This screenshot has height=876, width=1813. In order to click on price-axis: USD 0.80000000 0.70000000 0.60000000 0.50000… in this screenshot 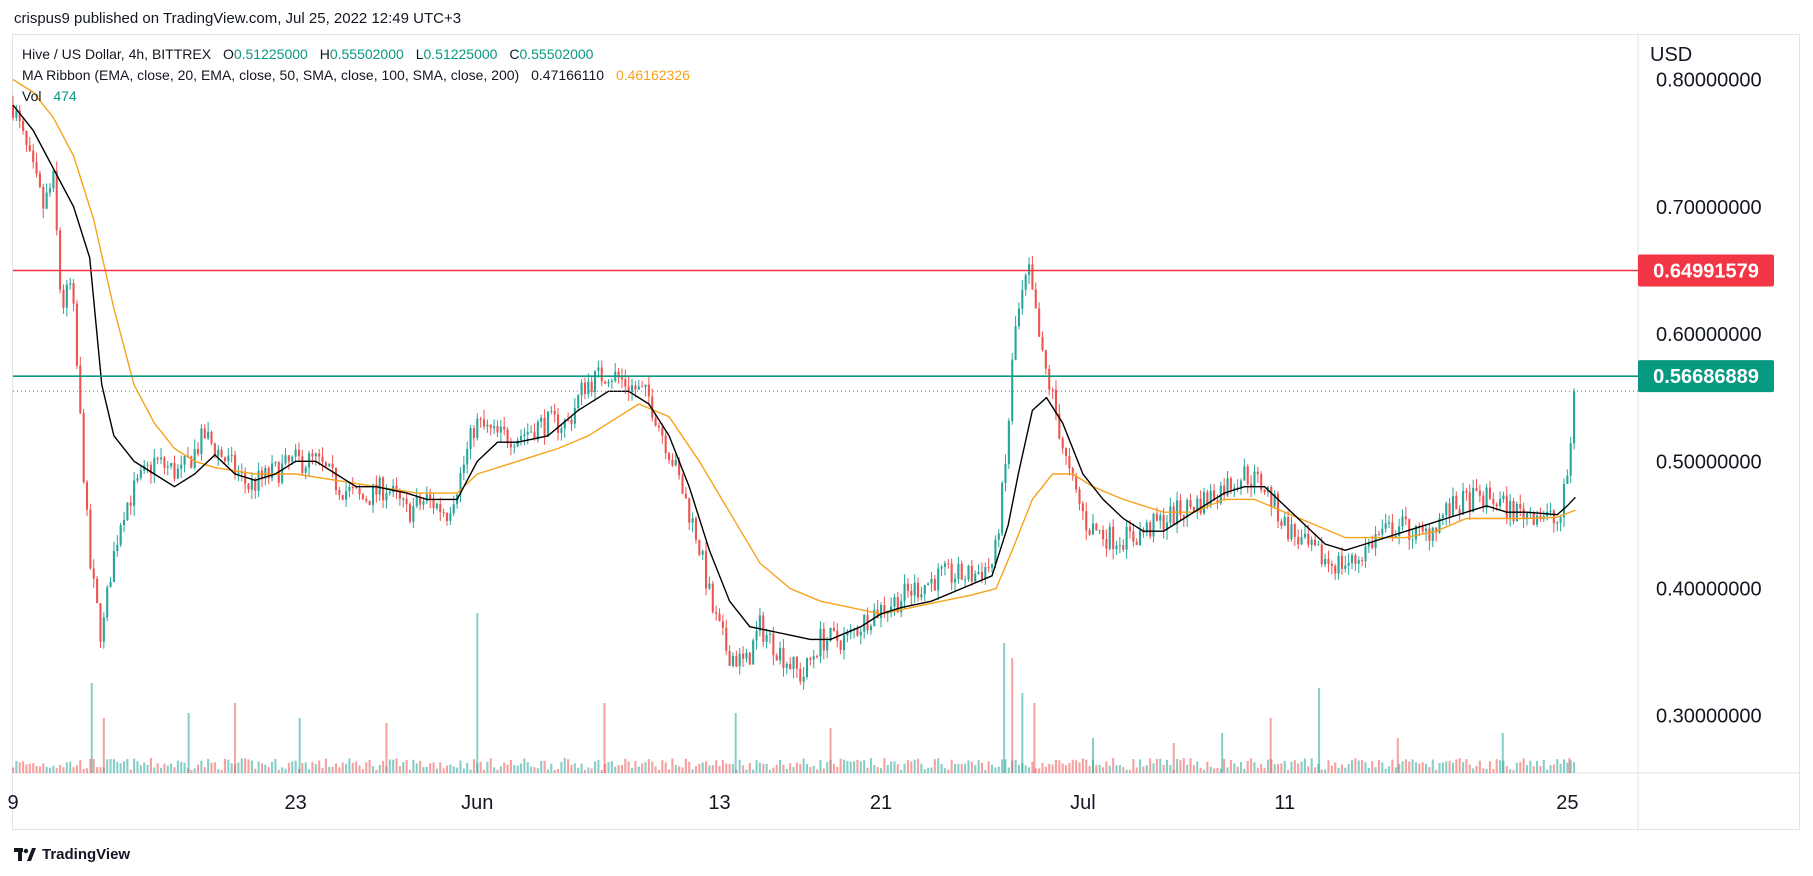, I will do `click(1706, 386)`.